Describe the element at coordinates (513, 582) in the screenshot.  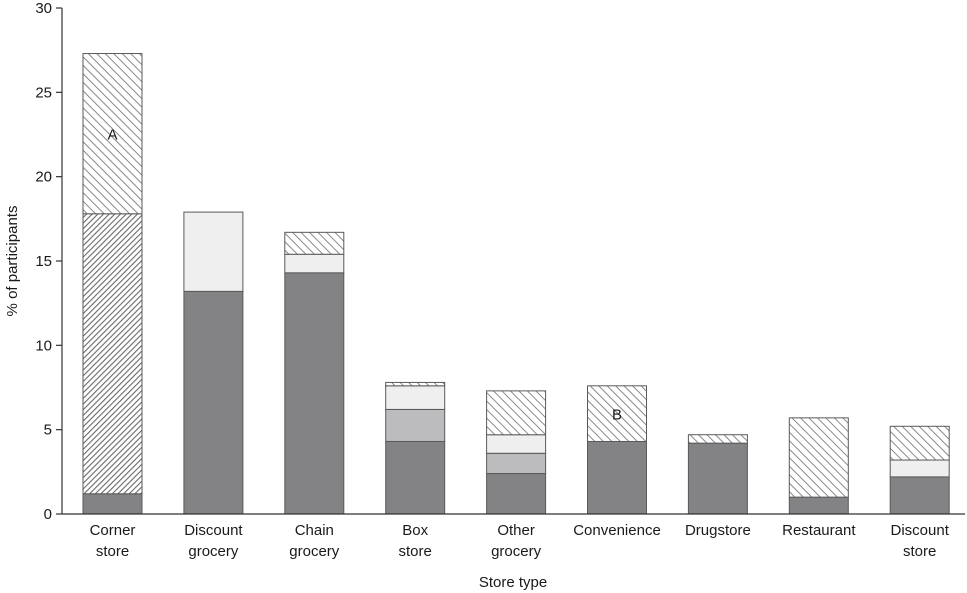
I see `x-axis-title: Store type` at that location.